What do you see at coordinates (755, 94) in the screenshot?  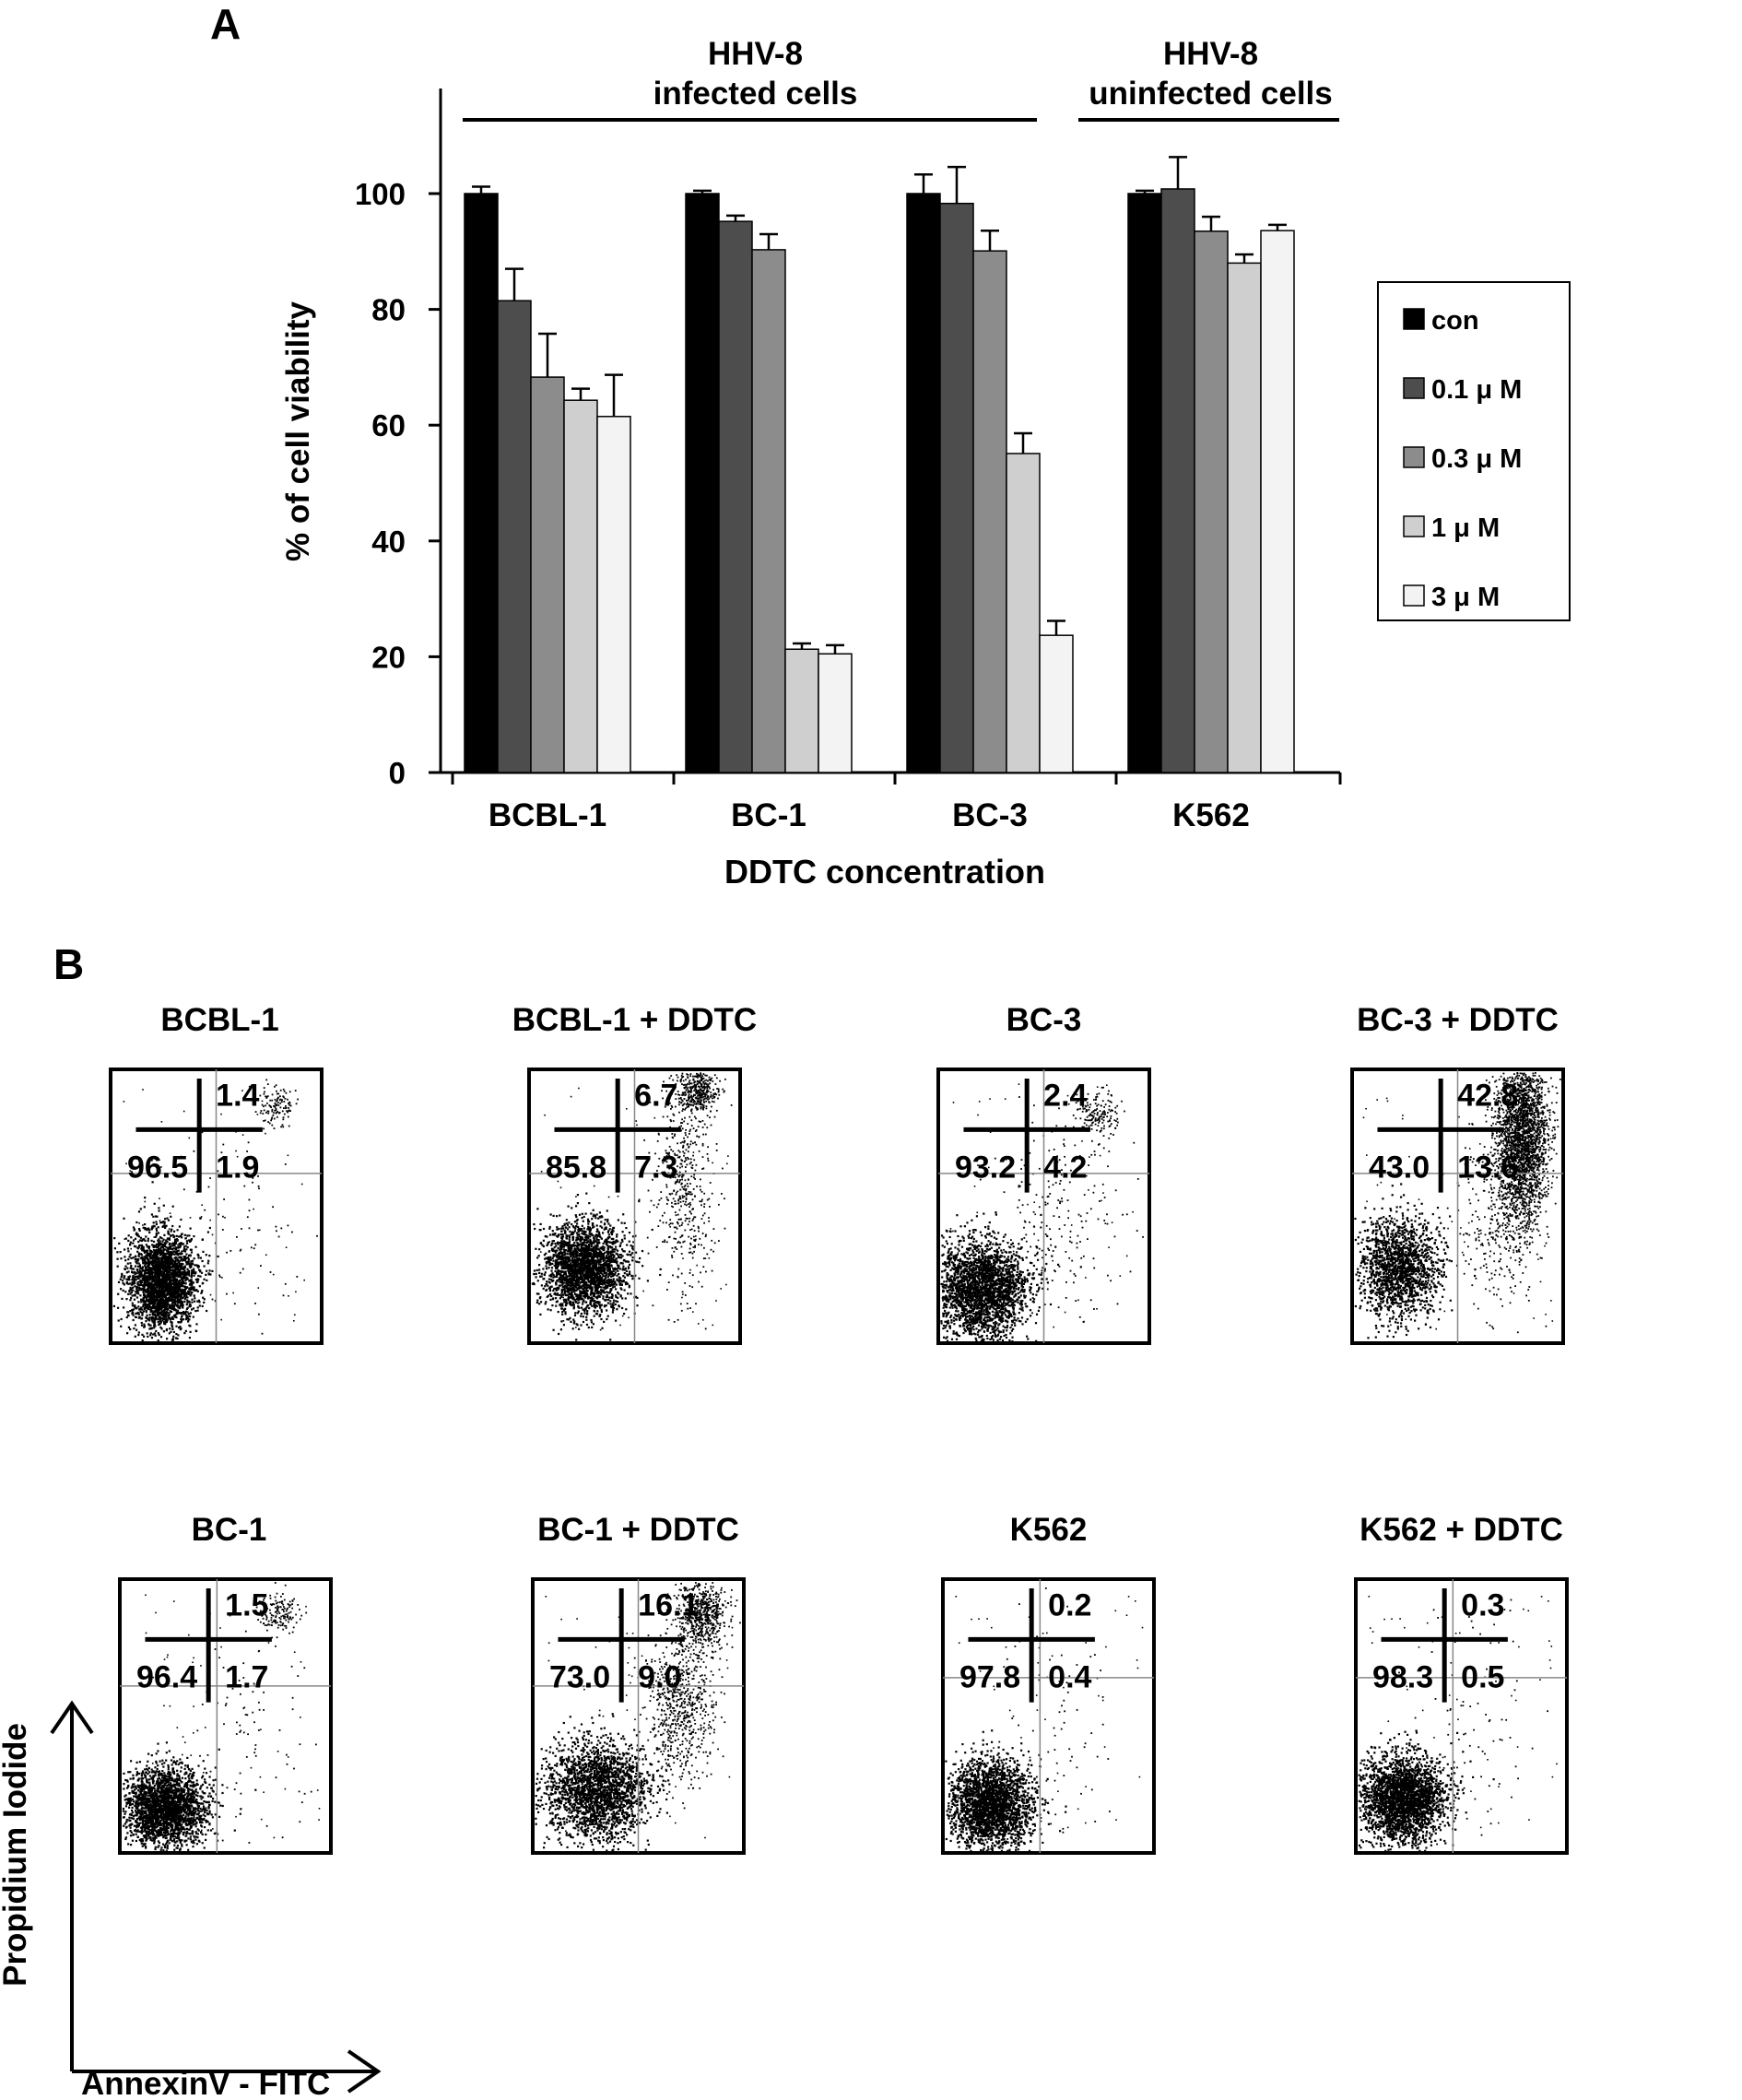 I see `group-label-line: infected cells` at bounding box center [755, 94].